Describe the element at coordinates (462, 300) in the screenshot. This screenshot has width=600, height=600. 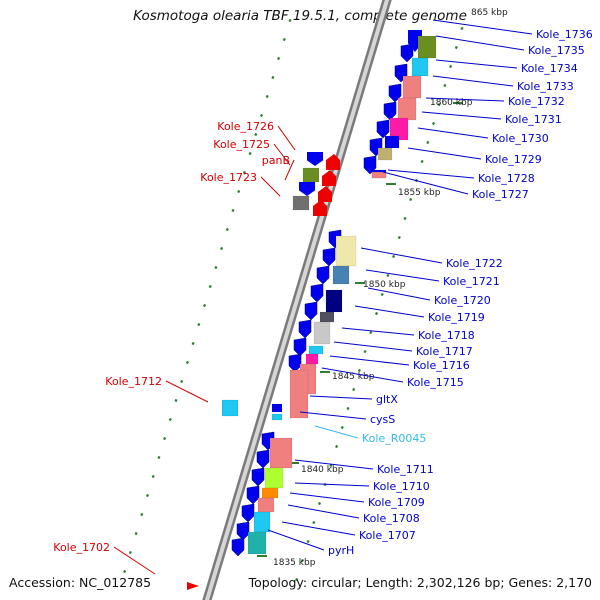
I see `gene-label-kole-1720: Kole_1720` at that location.